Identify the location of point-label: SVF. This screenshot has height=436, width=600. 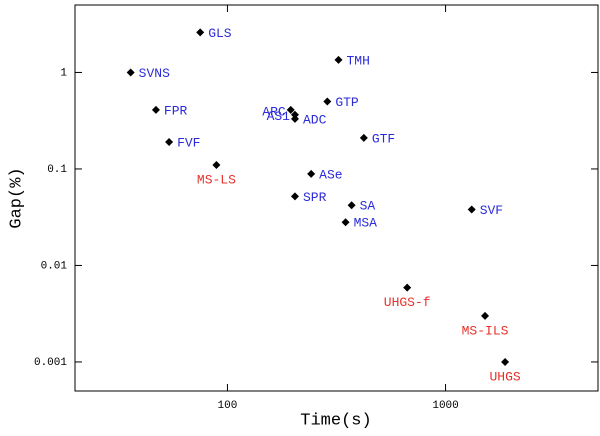
(491, 210).